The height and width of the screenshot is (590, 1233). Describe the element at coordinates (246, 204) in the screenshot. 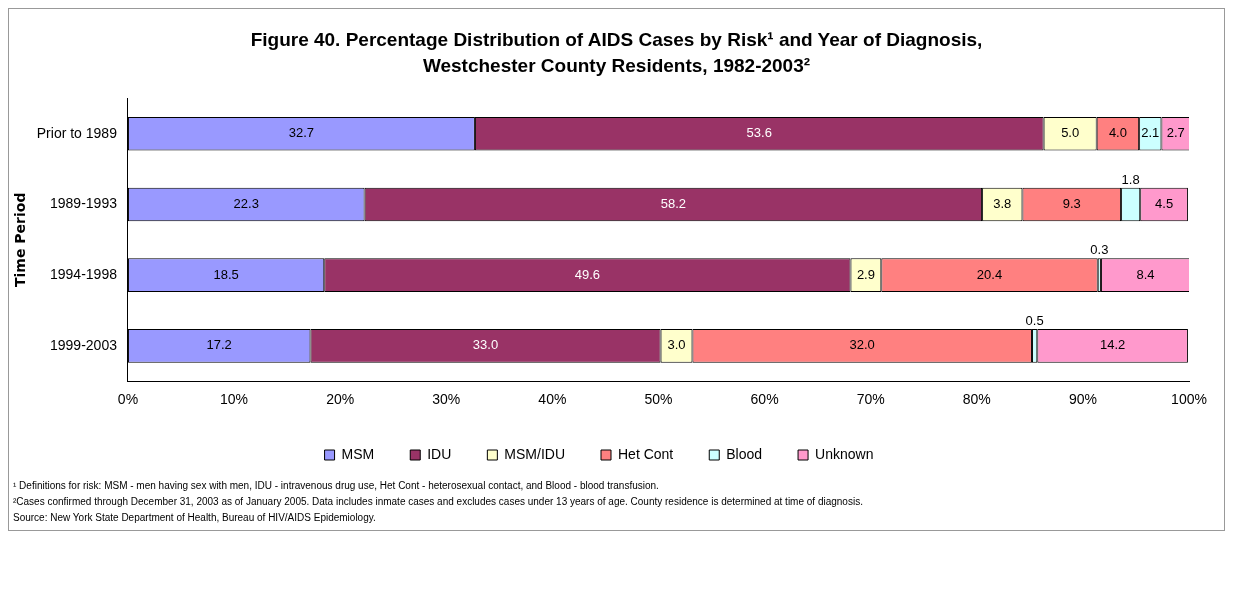

I see `data-label: 22.3` at that location.